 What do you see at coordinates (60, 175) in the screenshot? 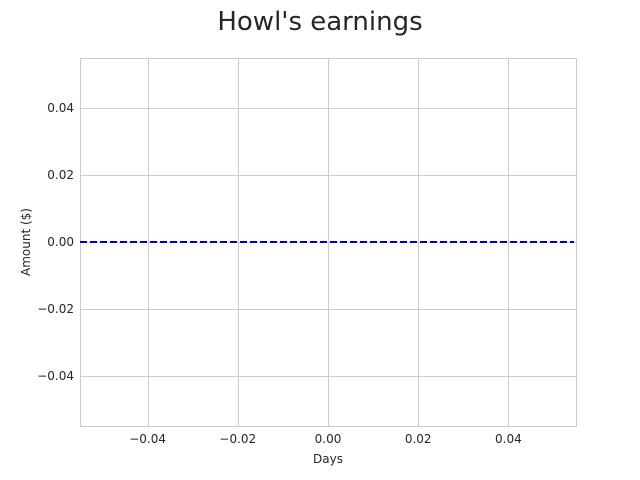
I see `y-tick-label: 0.02` at bounding box center [60, 175].